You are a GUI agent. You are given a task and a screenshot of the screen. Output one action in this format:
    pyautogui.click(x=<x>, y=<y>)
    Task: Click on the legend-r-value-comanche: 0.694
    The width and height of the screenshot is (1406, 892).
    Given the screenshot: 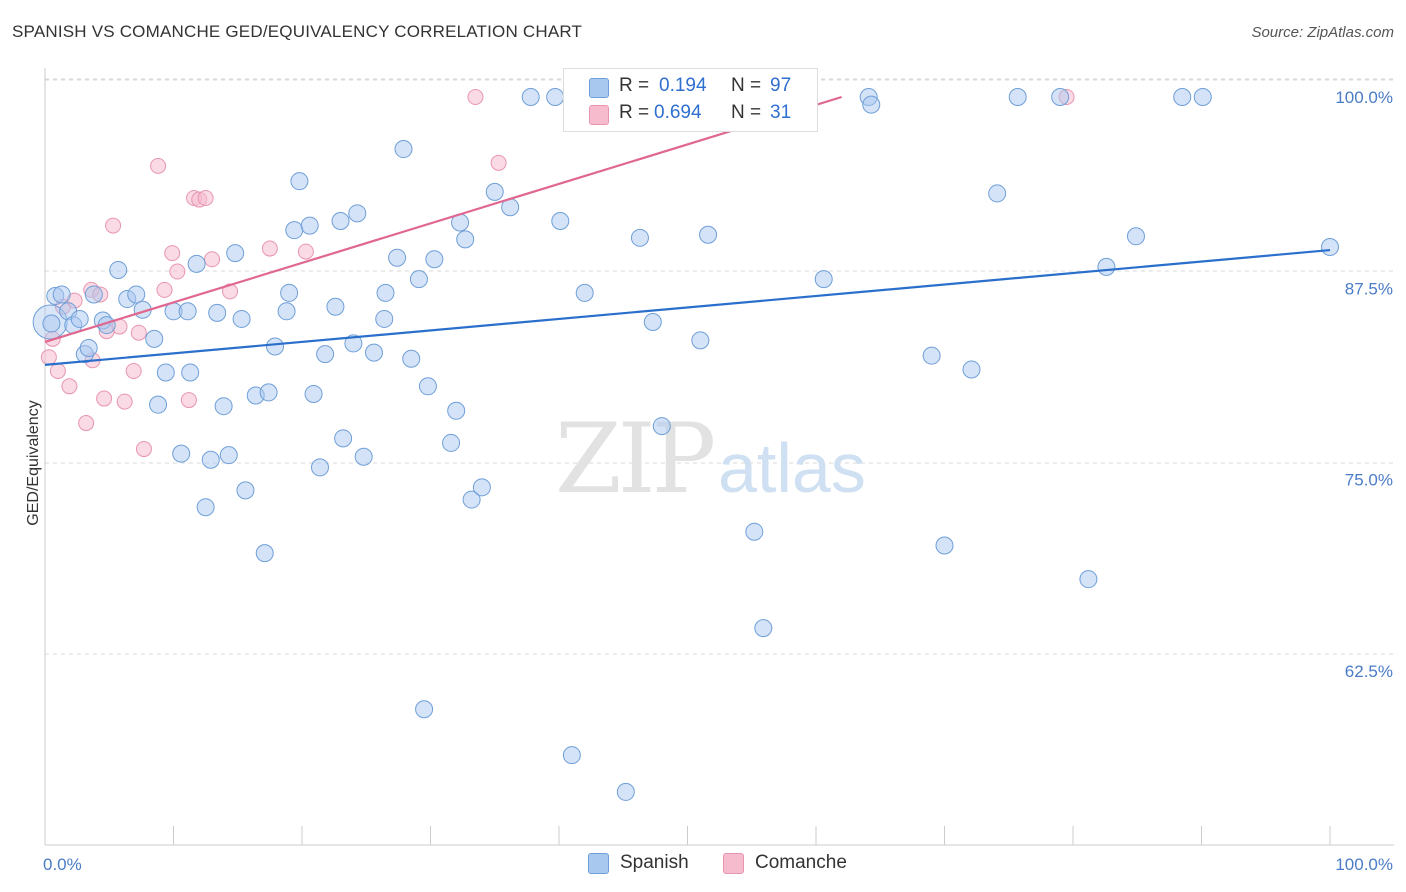 What is the action you would take?
    pyautogui.click(x=678, y=112)
    